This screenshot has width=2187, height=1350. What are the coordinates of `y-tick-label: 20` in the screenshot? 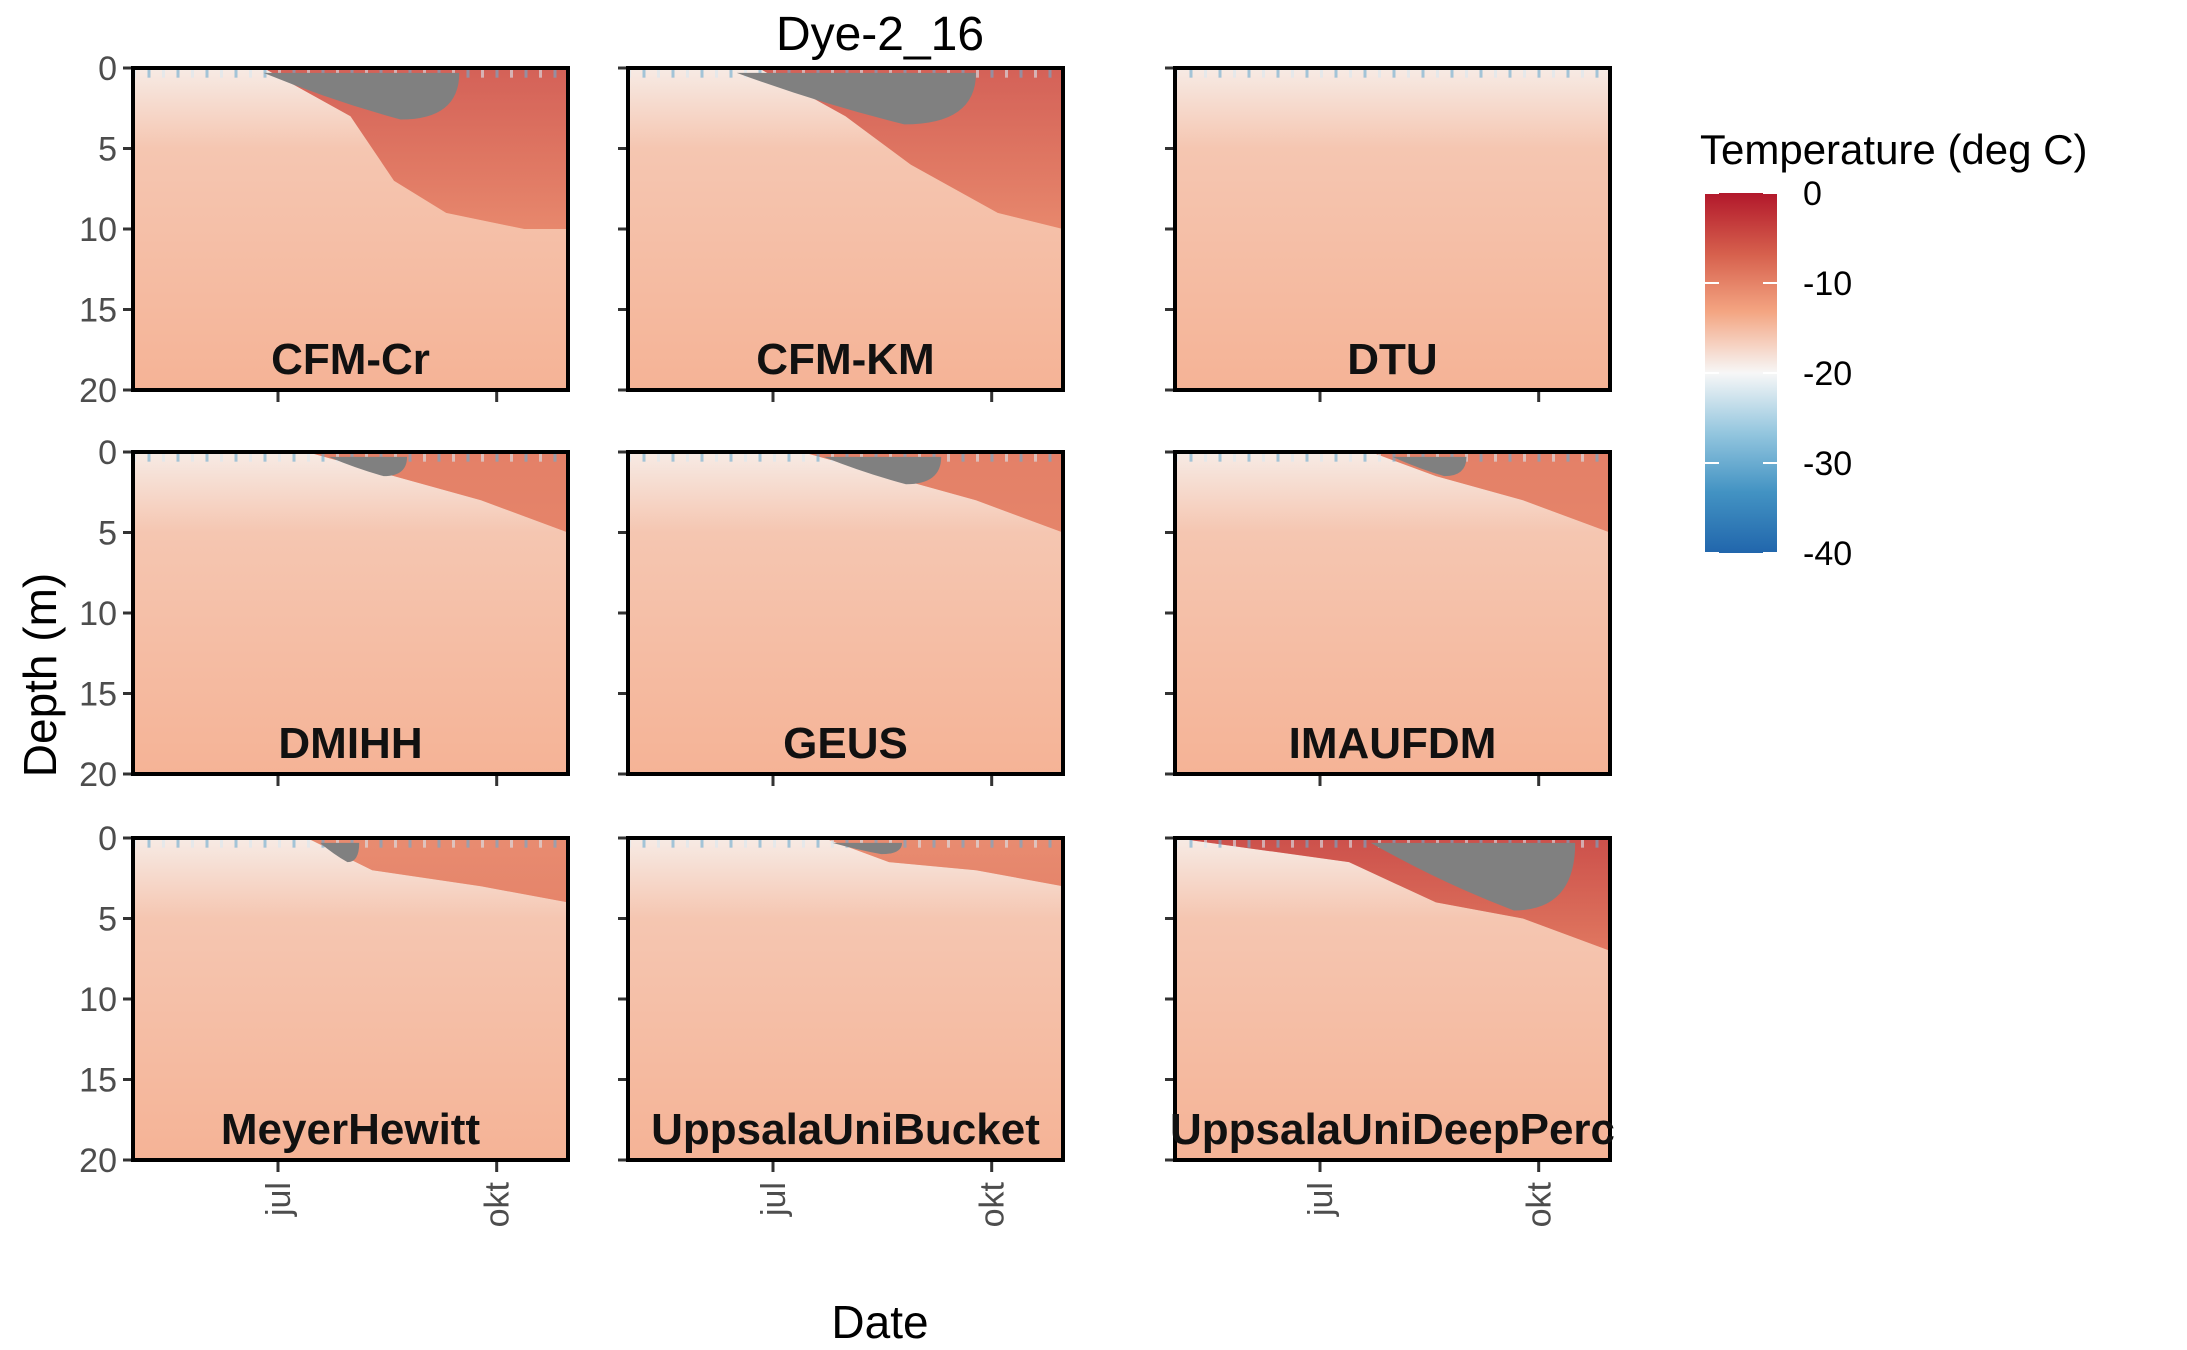 It's located at (98, 775).